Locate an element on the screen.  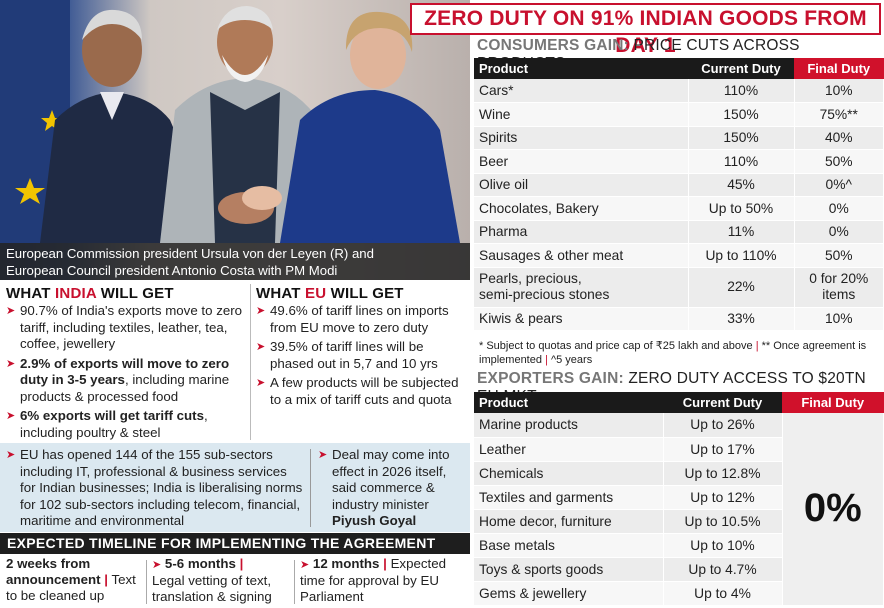
india-heading-highlight: INDIA is located at coordinates (76, 293).